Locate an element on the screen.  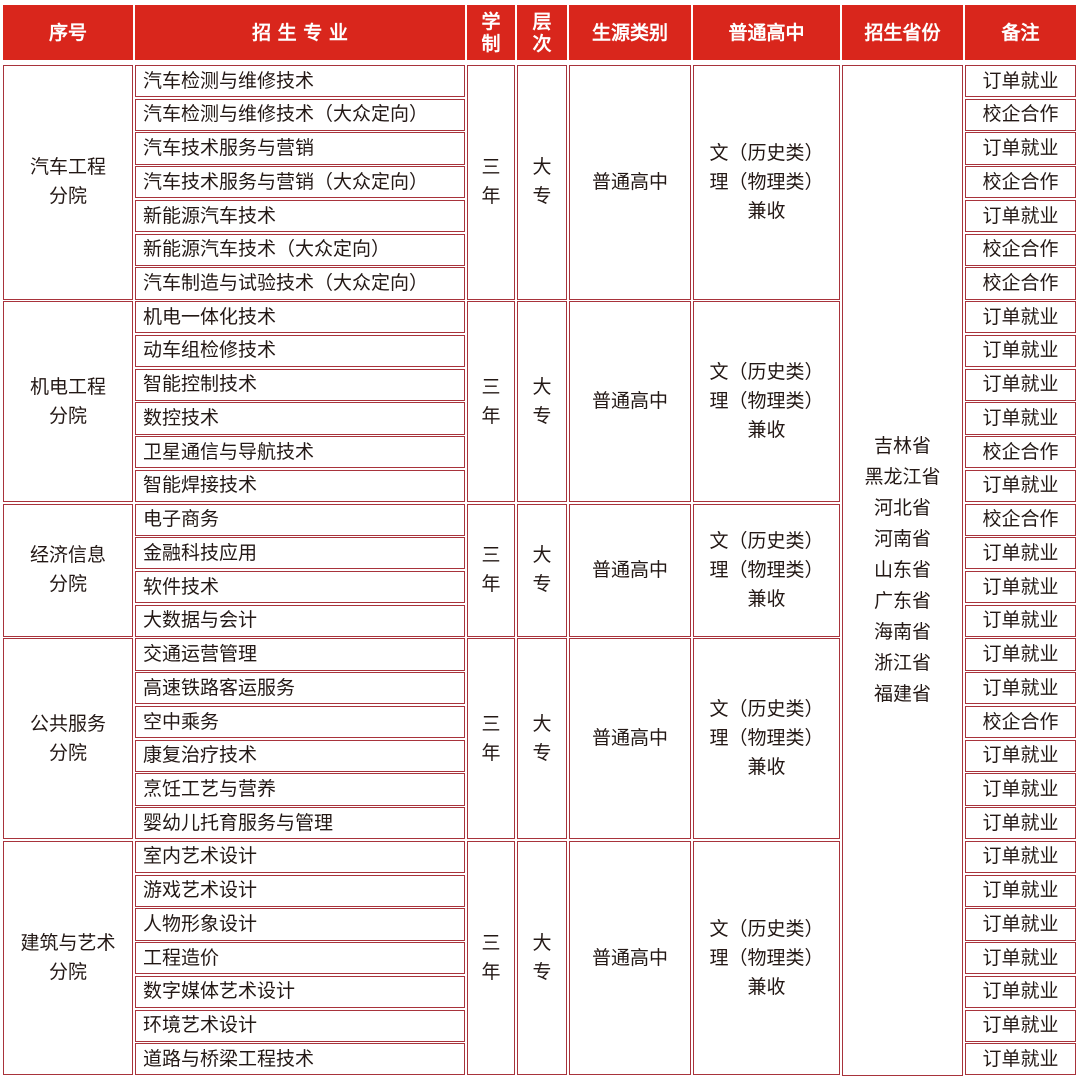
major-name: 新能源汽车技术 is located at coordinates (300, 216).